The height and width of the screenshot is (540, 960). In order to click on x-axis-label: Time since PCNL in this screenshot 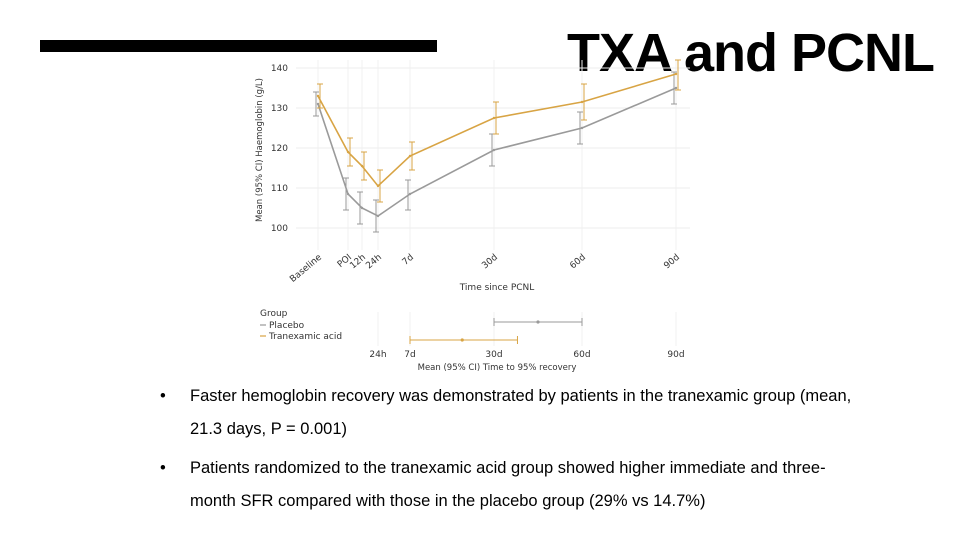, I will do `click(497, 288)`.